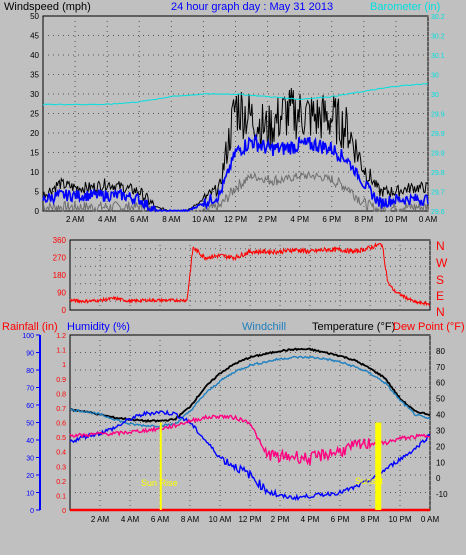 This screenshot has width=466, height=560. What do you see at coordinates (60, 275) in the screenshot?
I see `direction-tick-label: 180` at bounding box center [60, 275].